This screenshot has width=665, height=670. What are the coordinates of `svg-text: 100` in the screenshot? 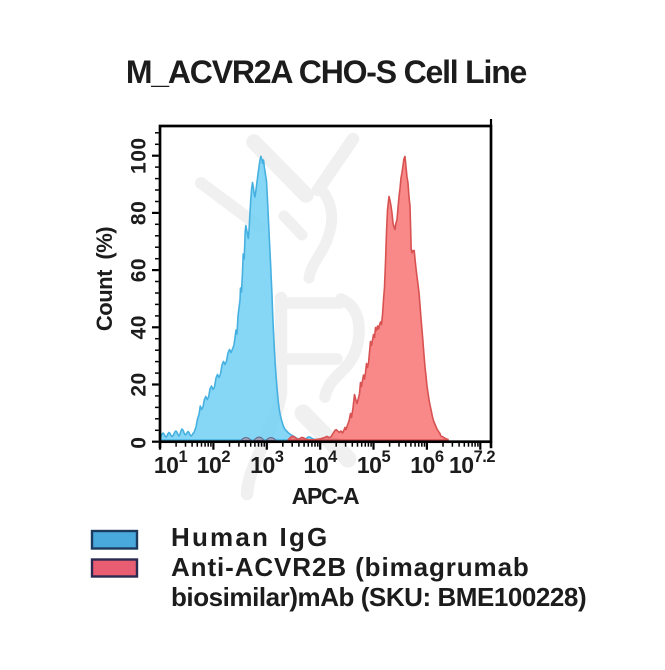 It's located at (139, 155).